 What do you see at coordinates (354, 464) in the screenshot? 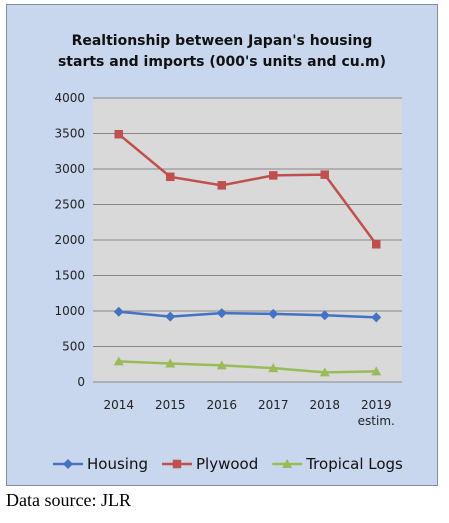
I see `legend-label: Tropical Logs` at bounding box center [354, 464].